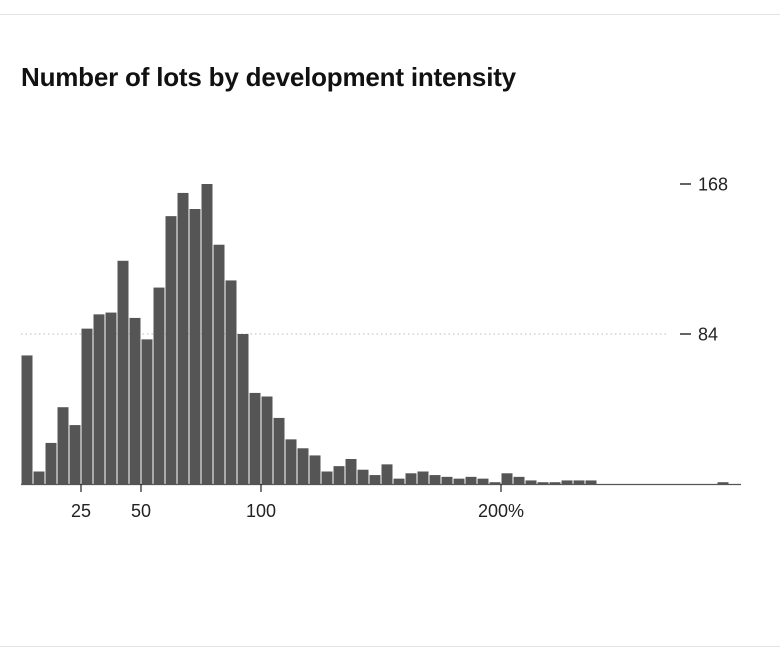 This screenshot has width=780, height=648. What do you see at coordinates (390, 646) in the screenshot?
I see `bottom-divider` at bounding box center [390, 646].